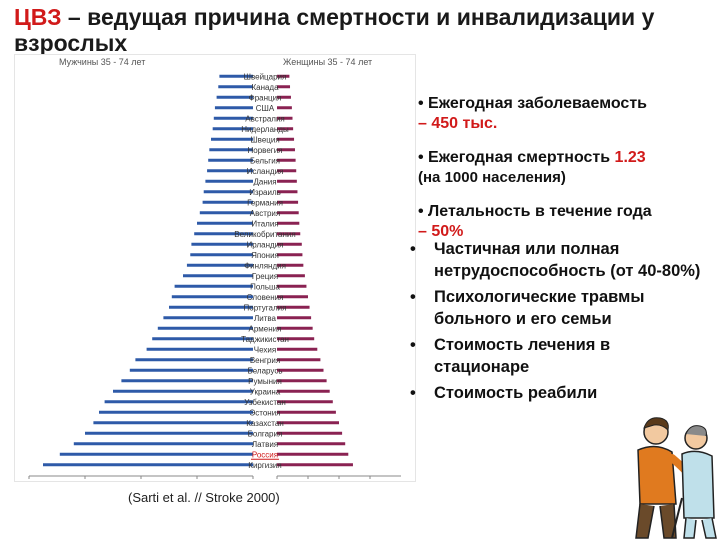  I want to click on country-label: Нидерланды, so click(265, 129).